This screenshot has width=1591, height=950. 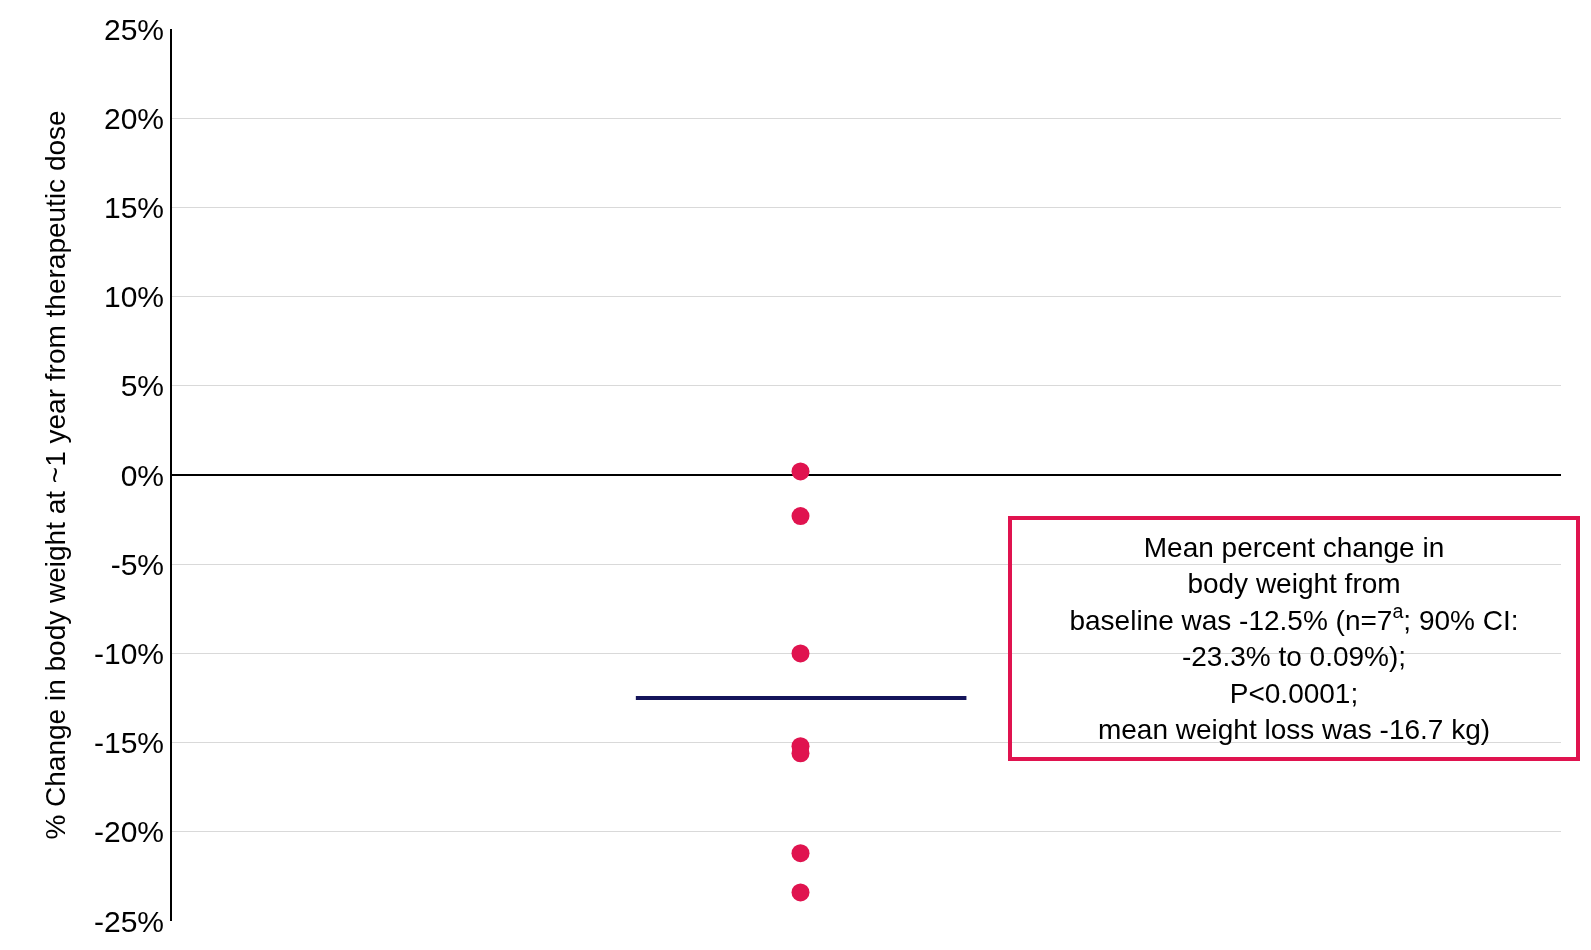 I want to click on y-tick-label: -5%, so click(x=137, y=564).